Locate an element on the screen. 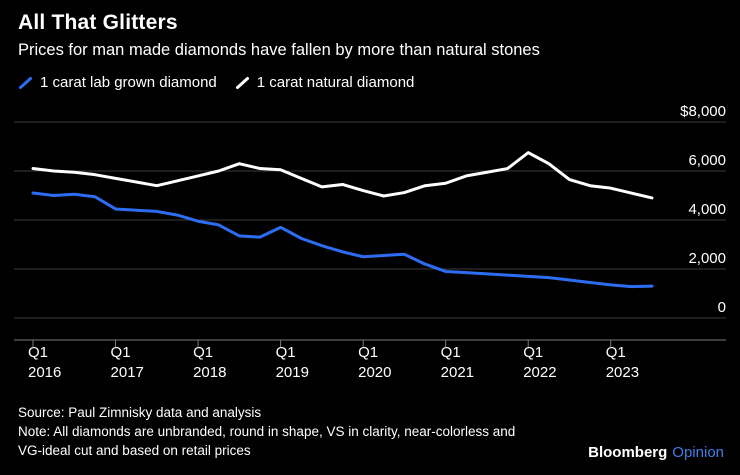  legend-label-lab-grown: 1 carat lab grown diamond is located at coordinates (128, 82).